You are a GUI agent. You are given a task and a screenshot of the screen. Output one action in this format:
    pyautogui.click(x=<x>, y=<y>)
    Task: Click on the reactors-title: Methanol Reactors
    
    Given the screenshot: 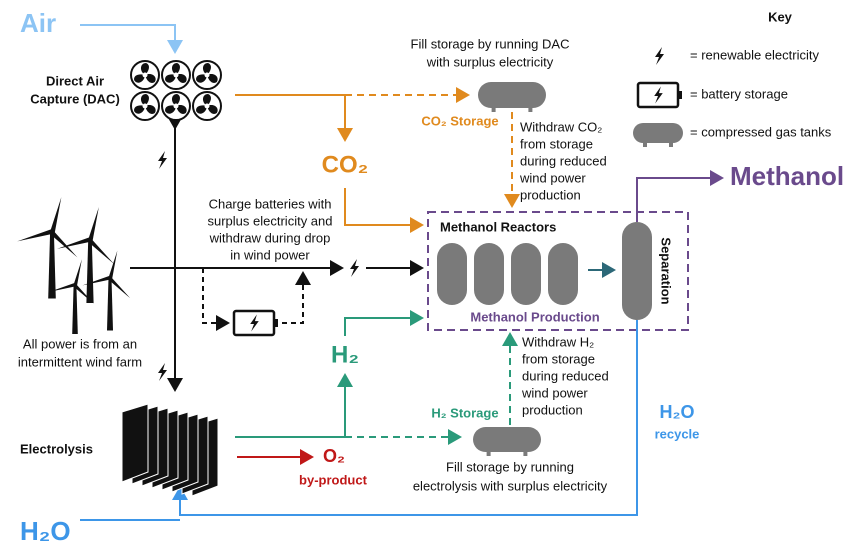 What is the action you would take?
    pyautogui.click(x=498, y=226)
    